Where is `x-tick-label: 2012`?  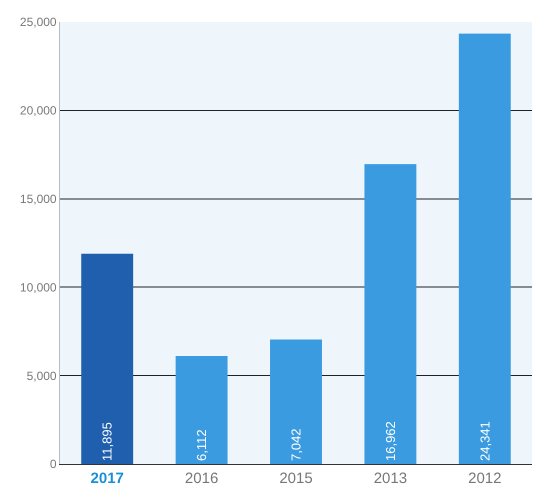
x-tick-label: 2012 is located at coordinates (485, 478).